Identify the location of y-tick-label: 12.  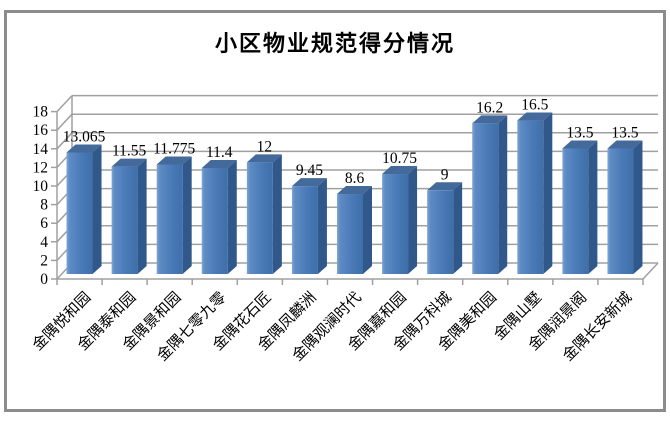
(41, 167).